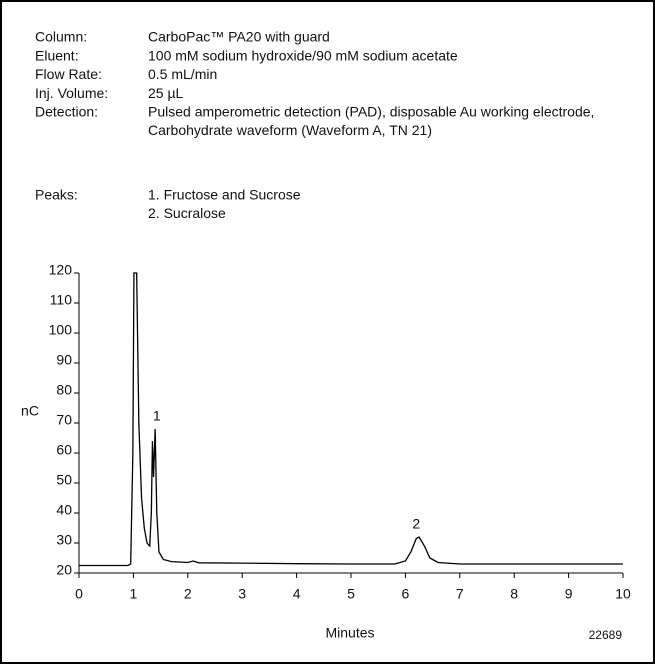 The image size is (655, 664). Describe the element at coordinates (297, 594) in the screenshot. I see `x-tick-label: 4` at that location.